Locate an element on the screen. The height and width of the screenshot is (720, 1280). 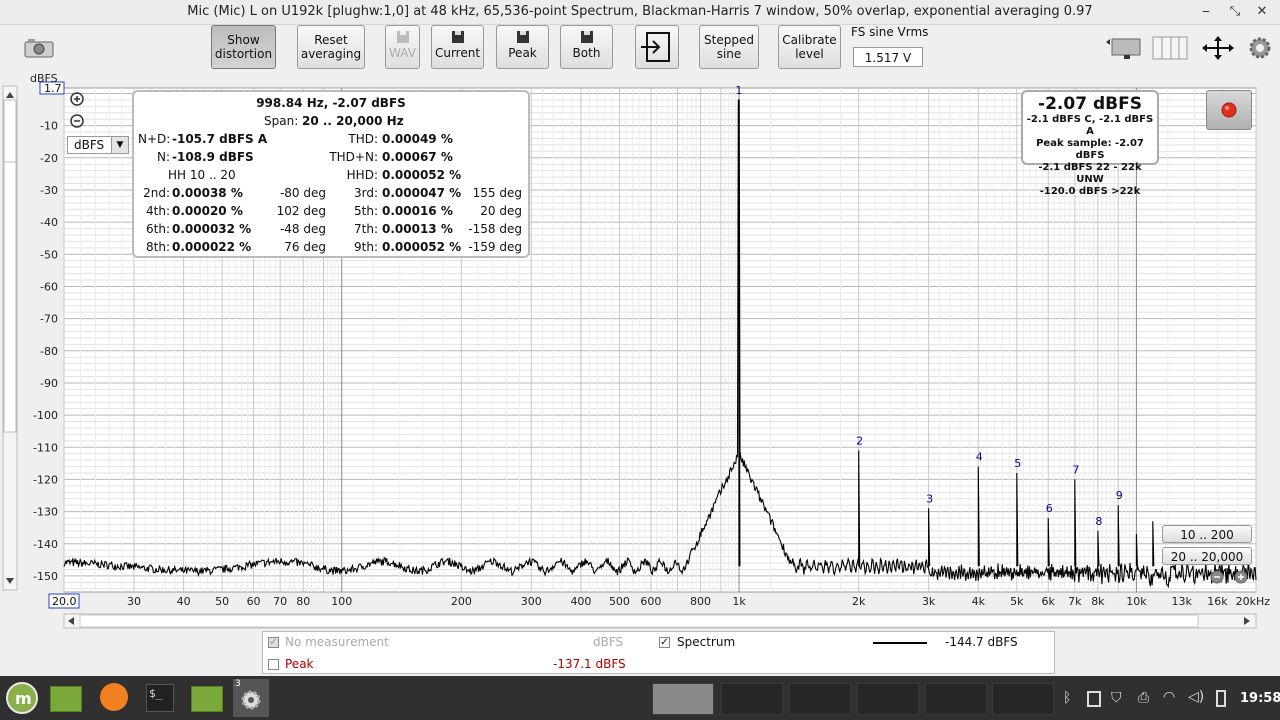
harmonic-d1-2: 102 deg is located at coordinates (301, 211).